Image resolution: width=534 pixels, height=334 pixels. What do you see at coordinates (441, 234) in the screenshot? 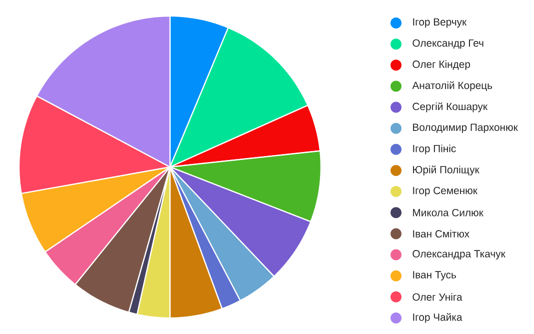
I see `legend-label: Іван Смітюх` at bounding box center [441, 234].